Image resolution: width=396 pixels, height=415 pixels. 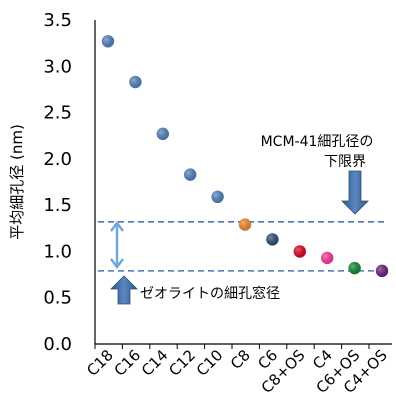 What do you see at coordinates (117, 245) in the screenshot?
I see `range-double-arrow` at bounding box center [117, 245].